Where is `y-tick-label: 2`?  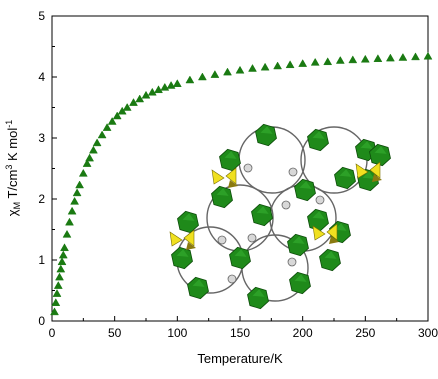 y-tick-label: 2 is located at coordinates (41, 199).